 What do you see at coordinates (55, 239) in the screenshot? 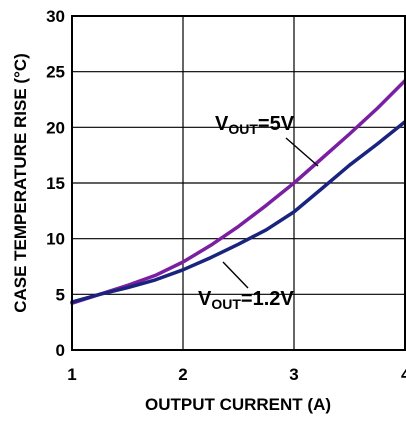
I see `y-tick-label-10: 10` at bounding box center [55, 239].